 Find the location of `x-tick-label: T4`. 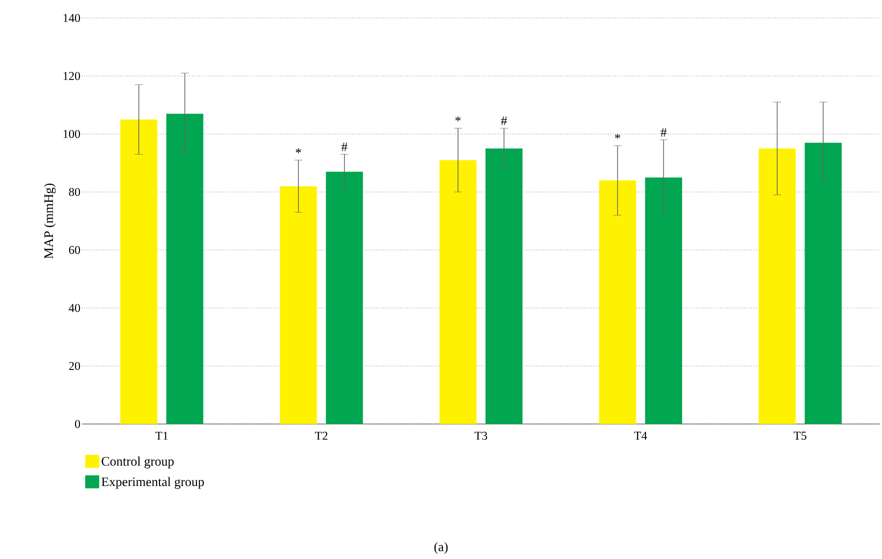

x-tick-label: T4 is located at coordinates (641, 436).